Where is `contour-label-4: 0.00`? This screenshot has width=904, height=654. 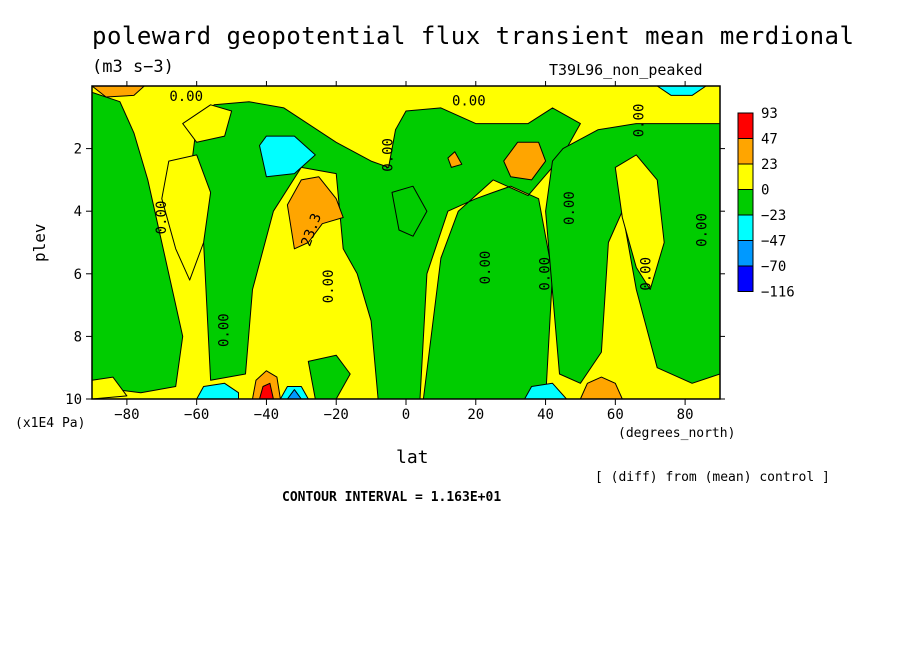
contour-label-4: 0.00 is located at coordinates (486, 268).